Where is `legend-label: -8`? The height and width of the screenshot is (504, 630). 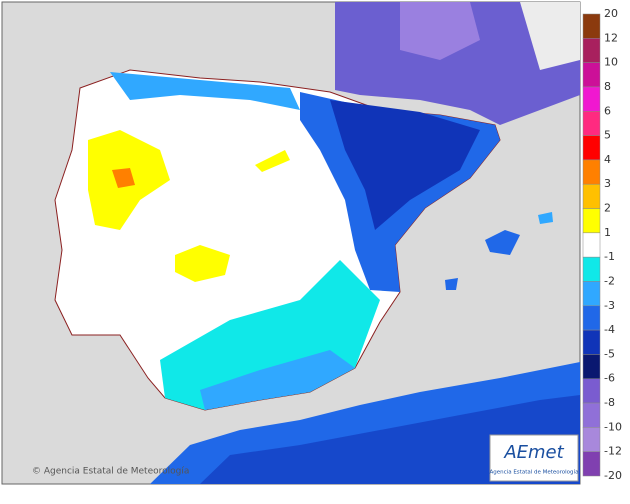 legend-label: -8 is located at coordinates (609, 402).